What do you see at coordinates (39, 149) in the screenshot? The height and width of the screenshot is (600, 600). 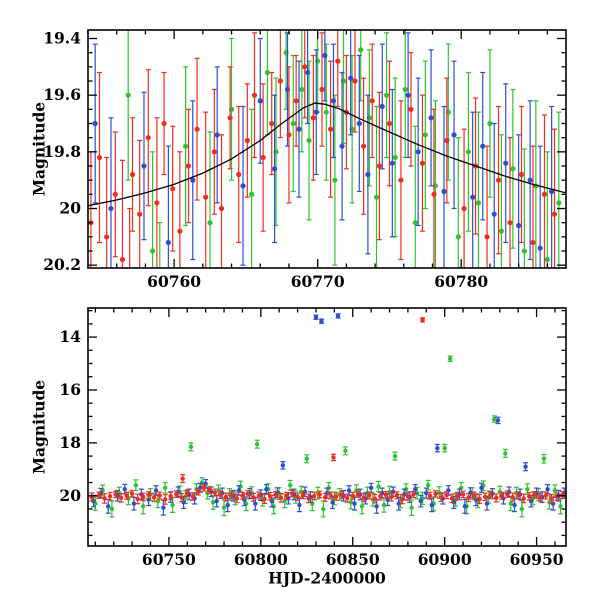 I see `top-panel-y-axis-title: Magnitude` at bounding box center [39, 149].